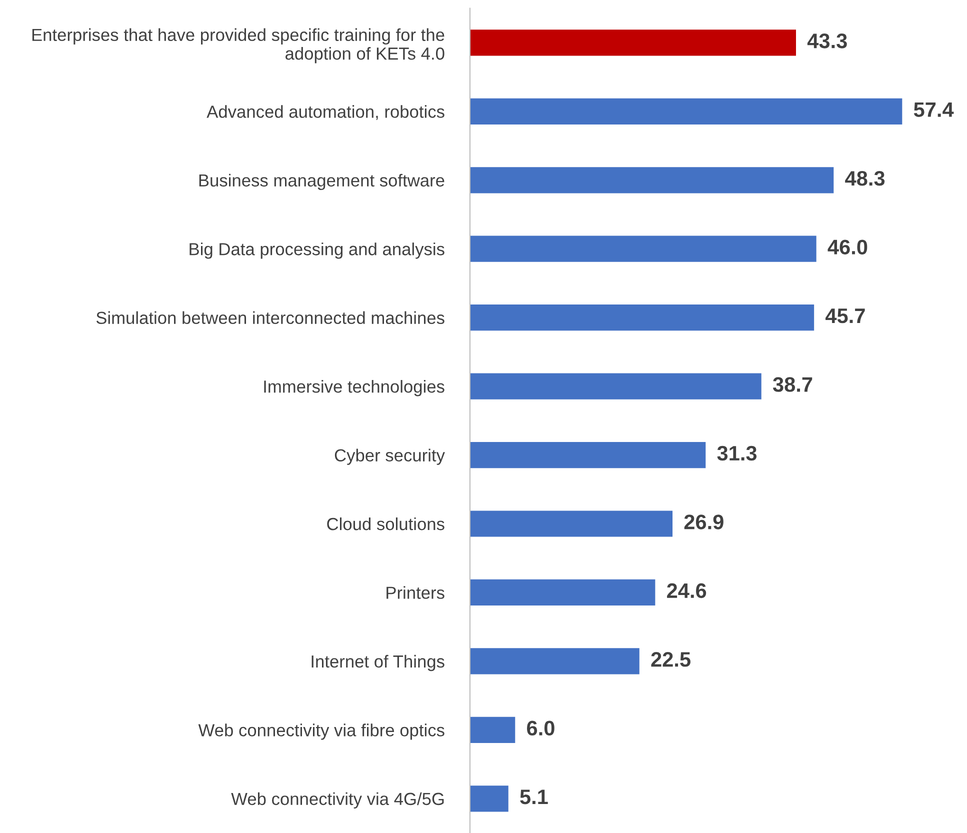 This screenshot has width=967, height=833. I want to click on data-label: 6.0, so click(540, 728).